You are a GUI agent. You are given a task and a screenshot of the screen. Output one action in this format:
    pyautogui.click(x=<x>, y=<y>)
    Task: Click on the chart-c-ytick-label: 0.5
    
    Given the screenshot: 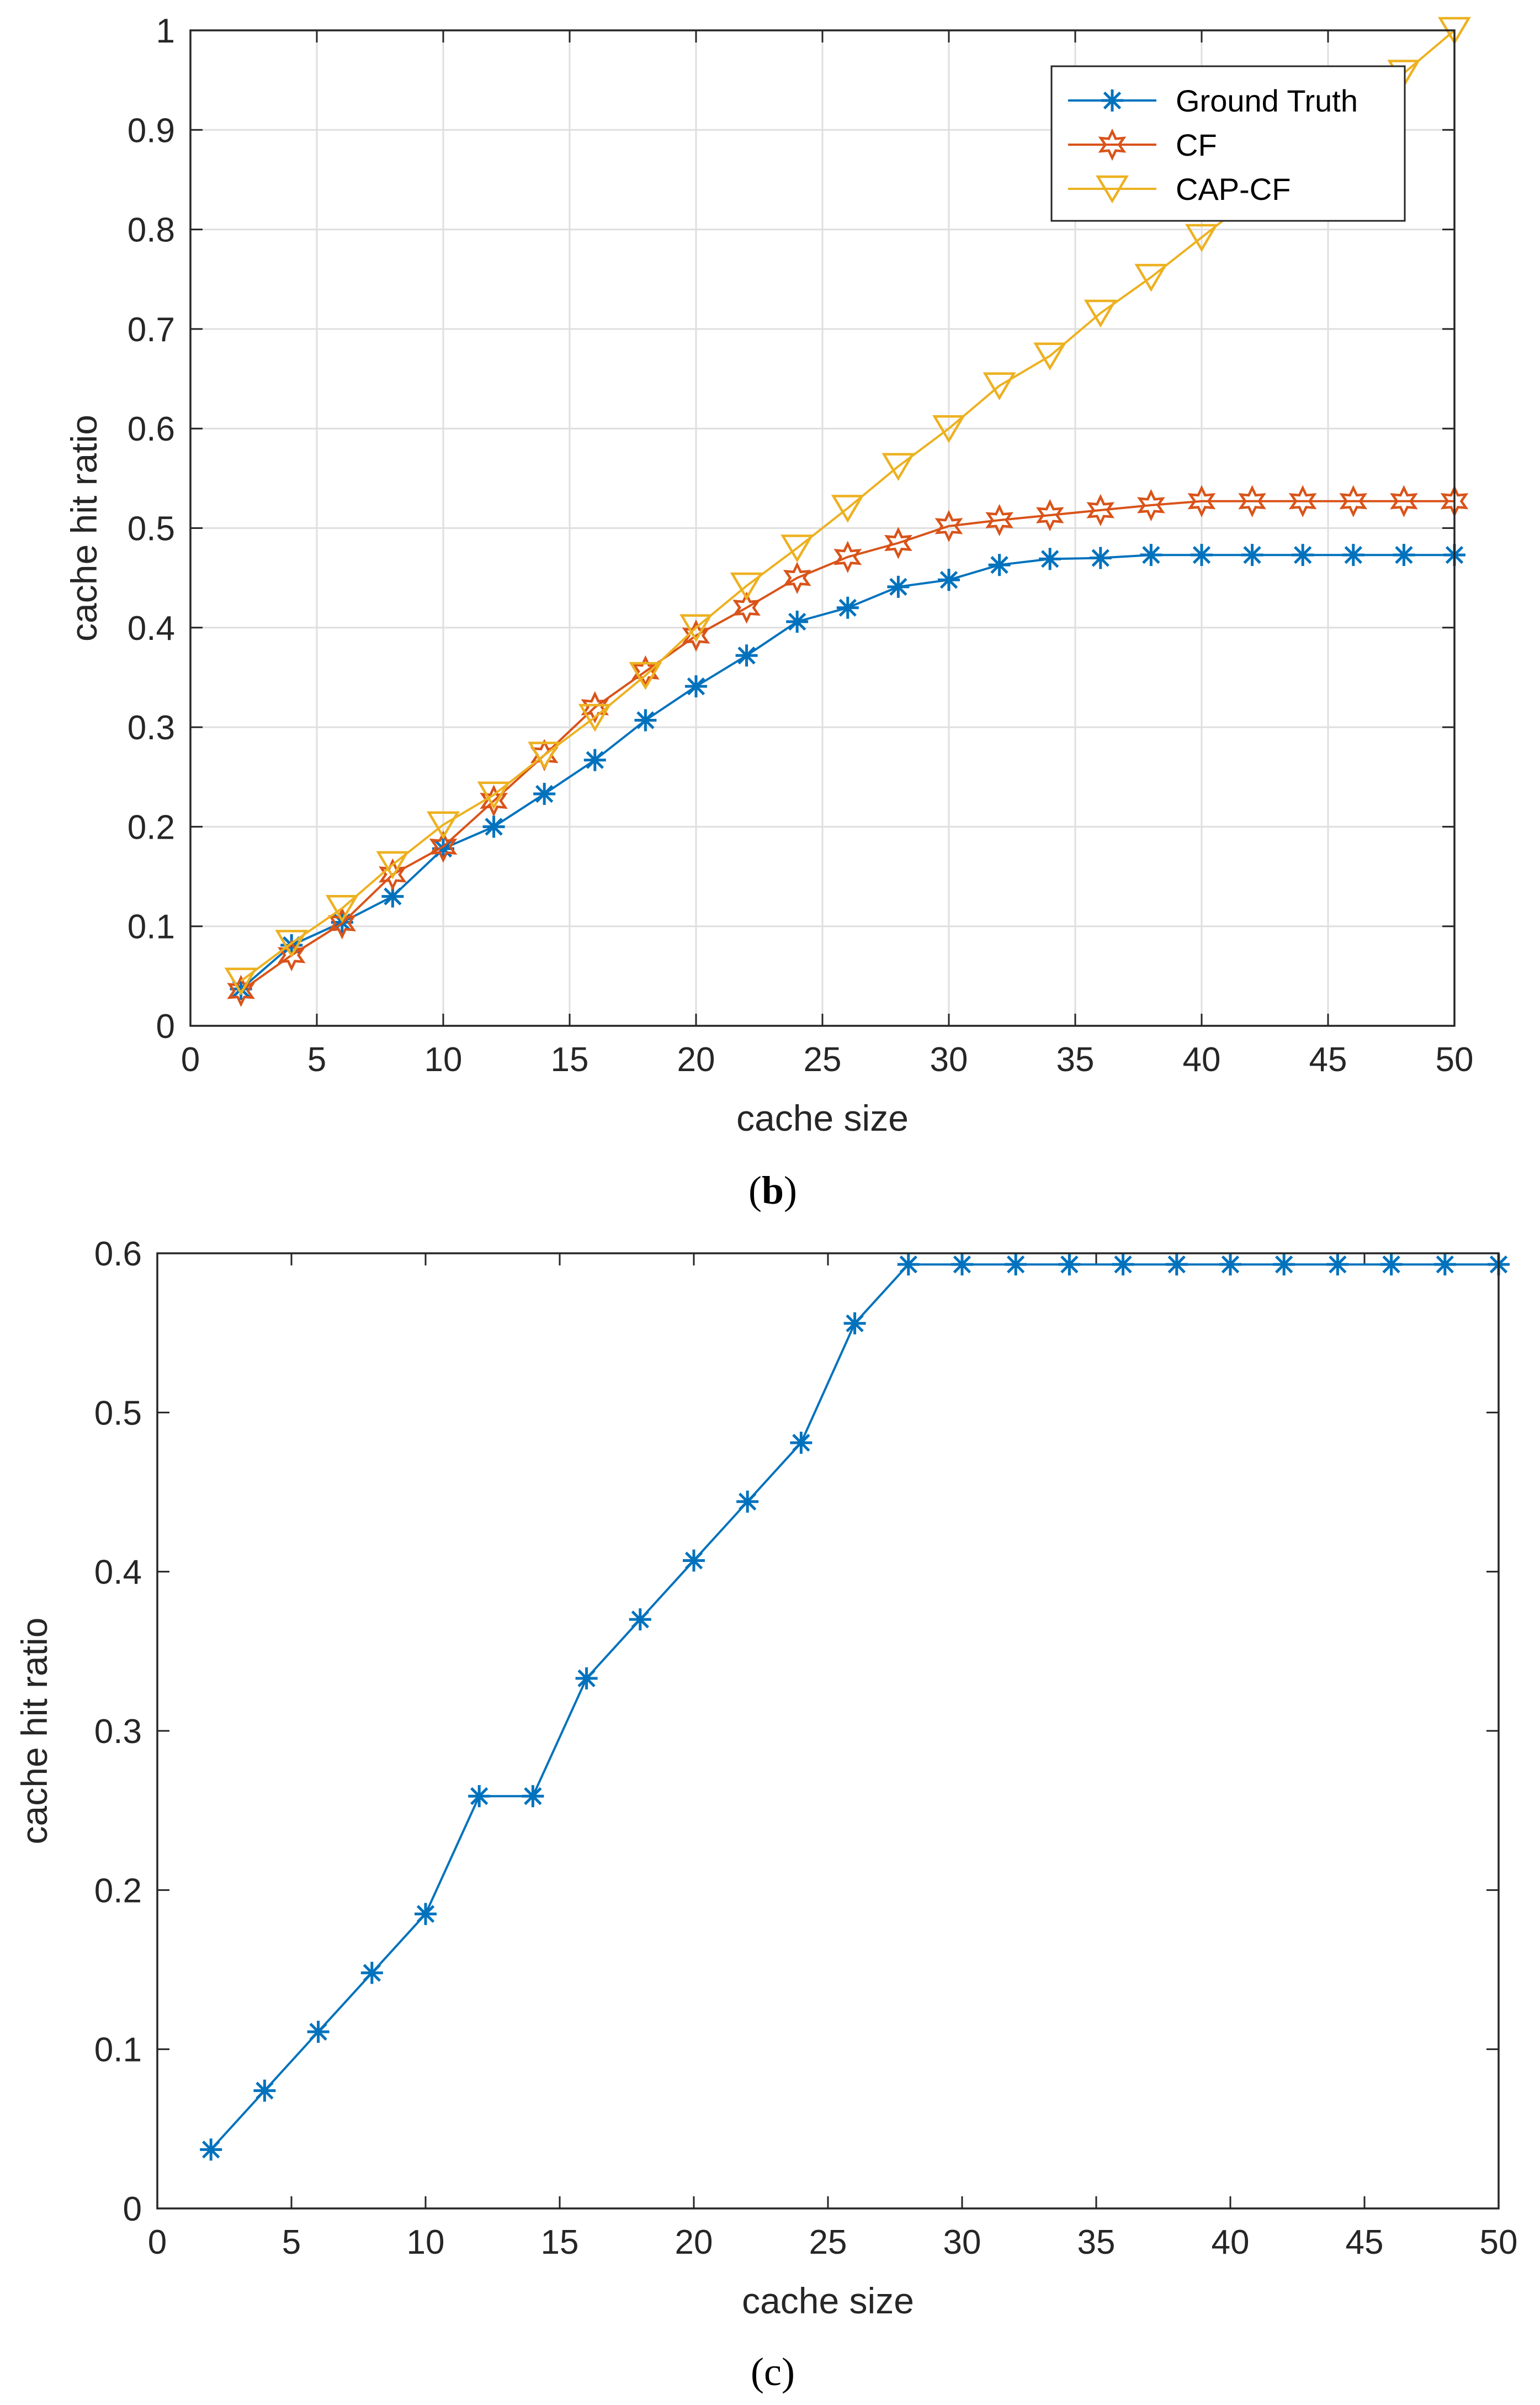 What is the action you would take?
    pyautogui.click(x=118, y=1413)
    